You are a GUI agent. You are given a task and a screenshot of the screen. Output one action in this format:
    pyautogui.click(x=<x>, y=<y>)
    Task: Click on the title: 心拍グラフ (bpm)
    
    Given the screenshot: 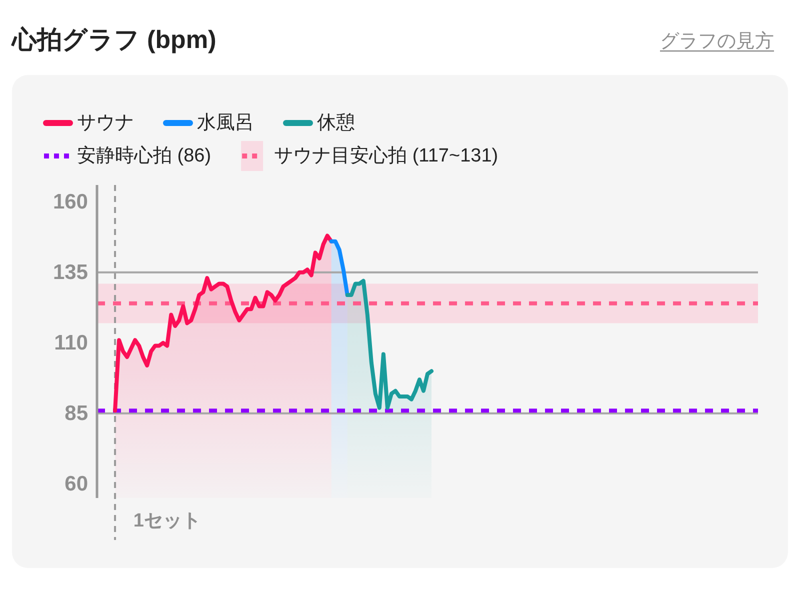 What is the action you would take?
    pyautogui.click(x=114, y=40)
    